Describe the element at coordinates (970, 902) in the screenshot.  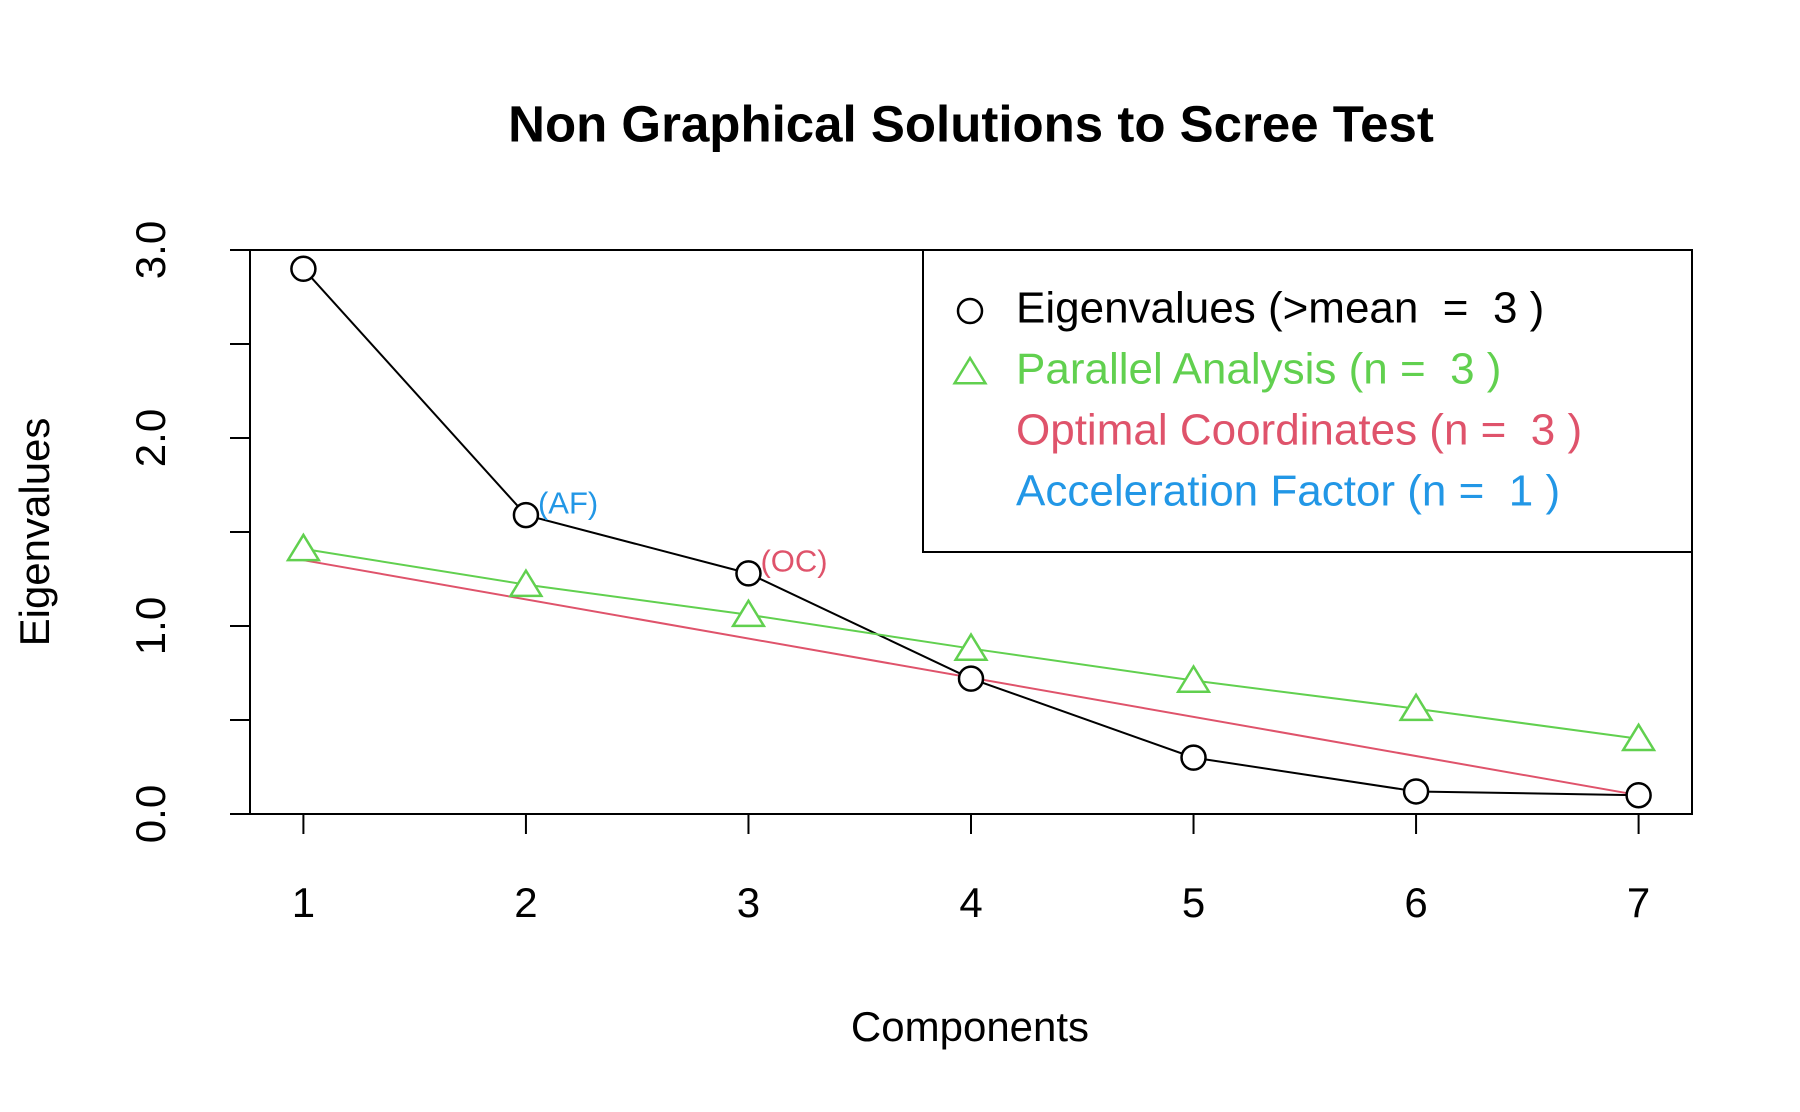
I see `x-tick-label: 4` at that location.